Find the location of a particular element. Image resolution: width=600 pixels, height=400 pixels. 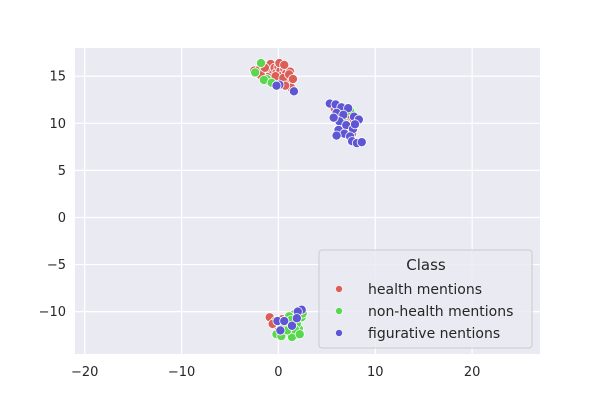

legend-box is located at coordinates (425, 299).